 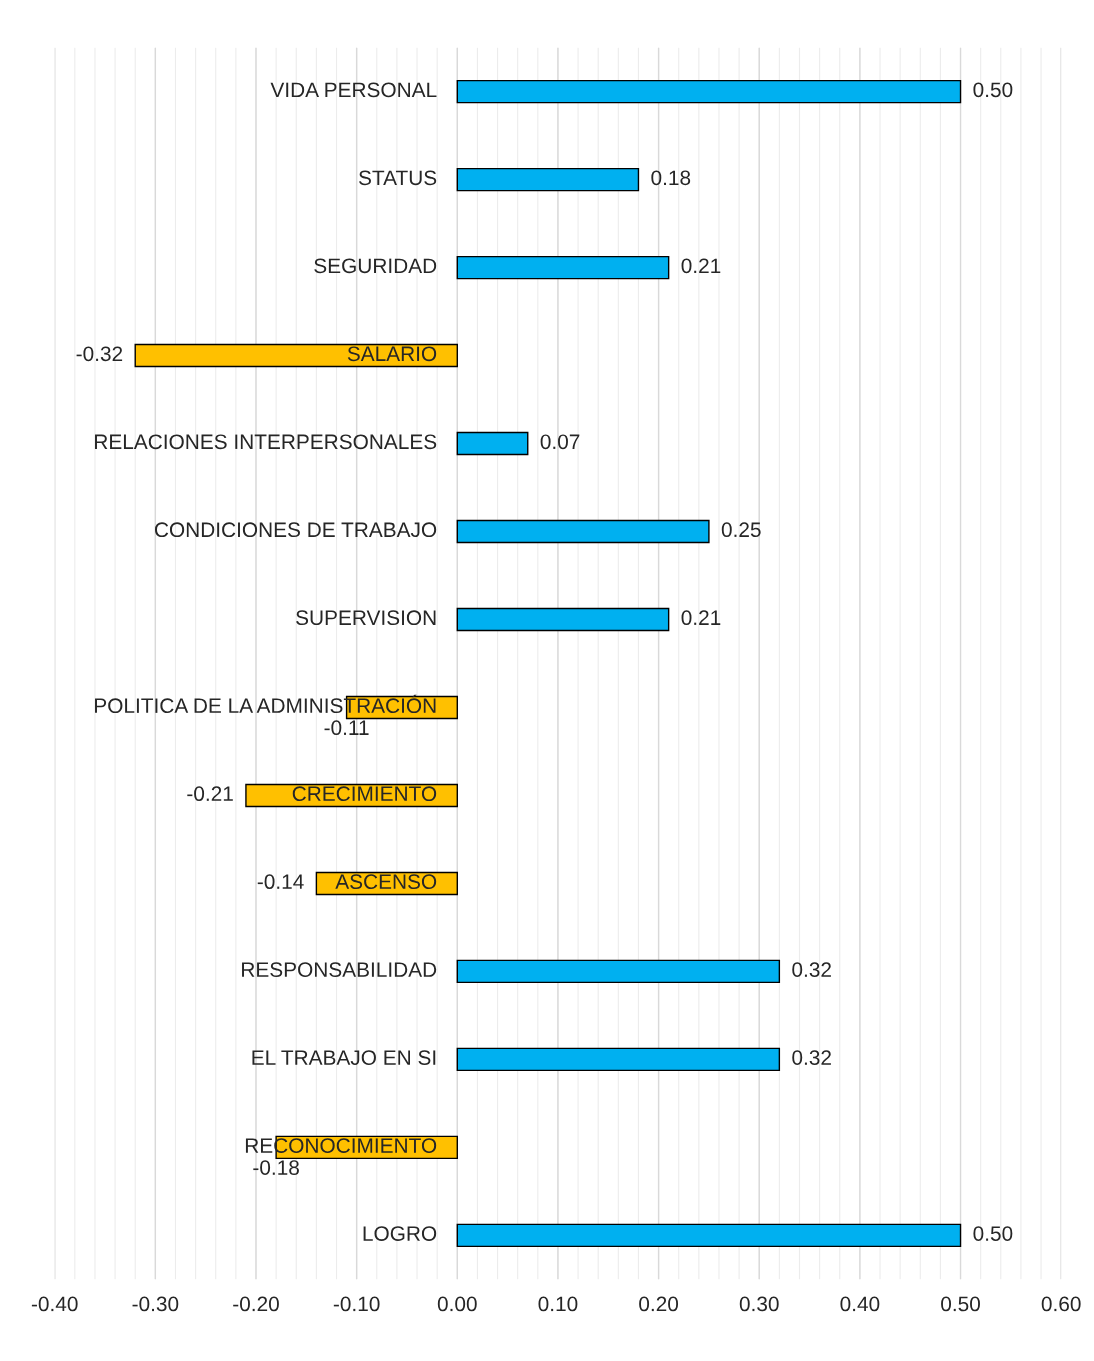 I want to click on x-tick-label: 0.30, so click(x=759, y=1304).